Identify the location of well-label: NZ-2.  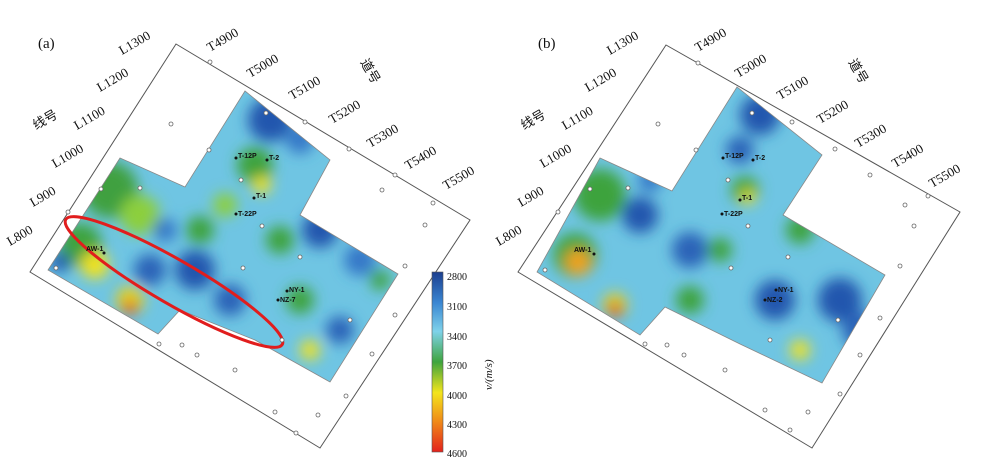
(775, 300).